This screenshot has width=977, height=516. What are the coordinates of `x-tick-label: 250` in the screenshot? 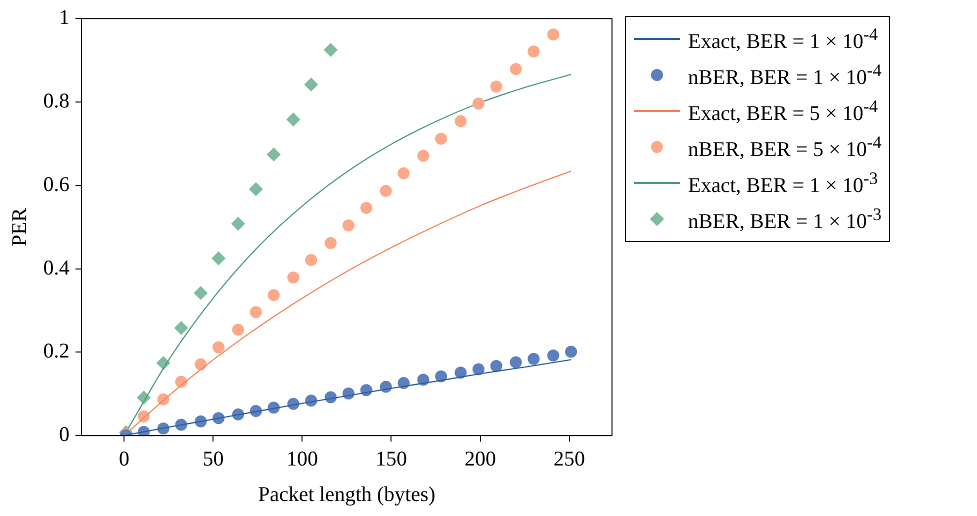 It's located at (570, 458).